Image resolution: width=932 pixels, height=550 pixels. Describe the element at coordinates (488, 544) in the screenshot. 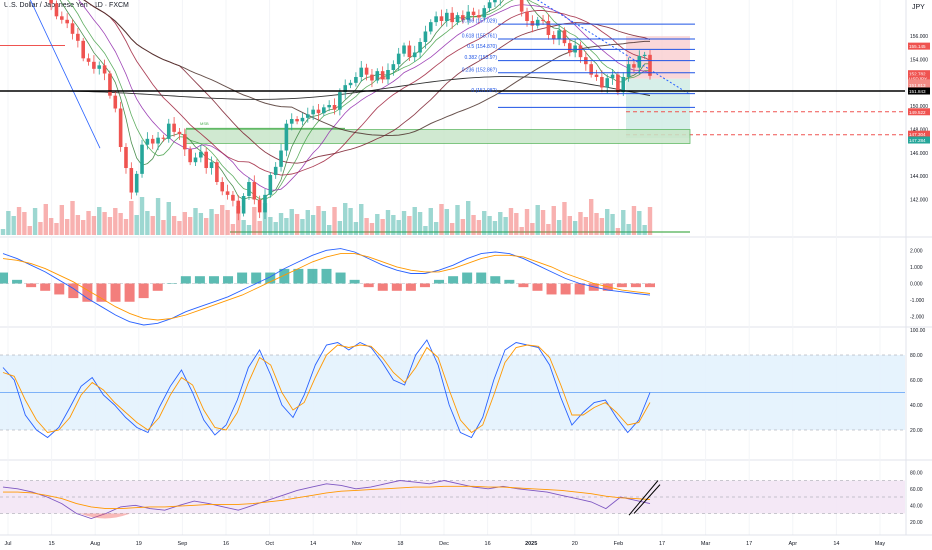

I see `time-tick-label: 16` at that location.